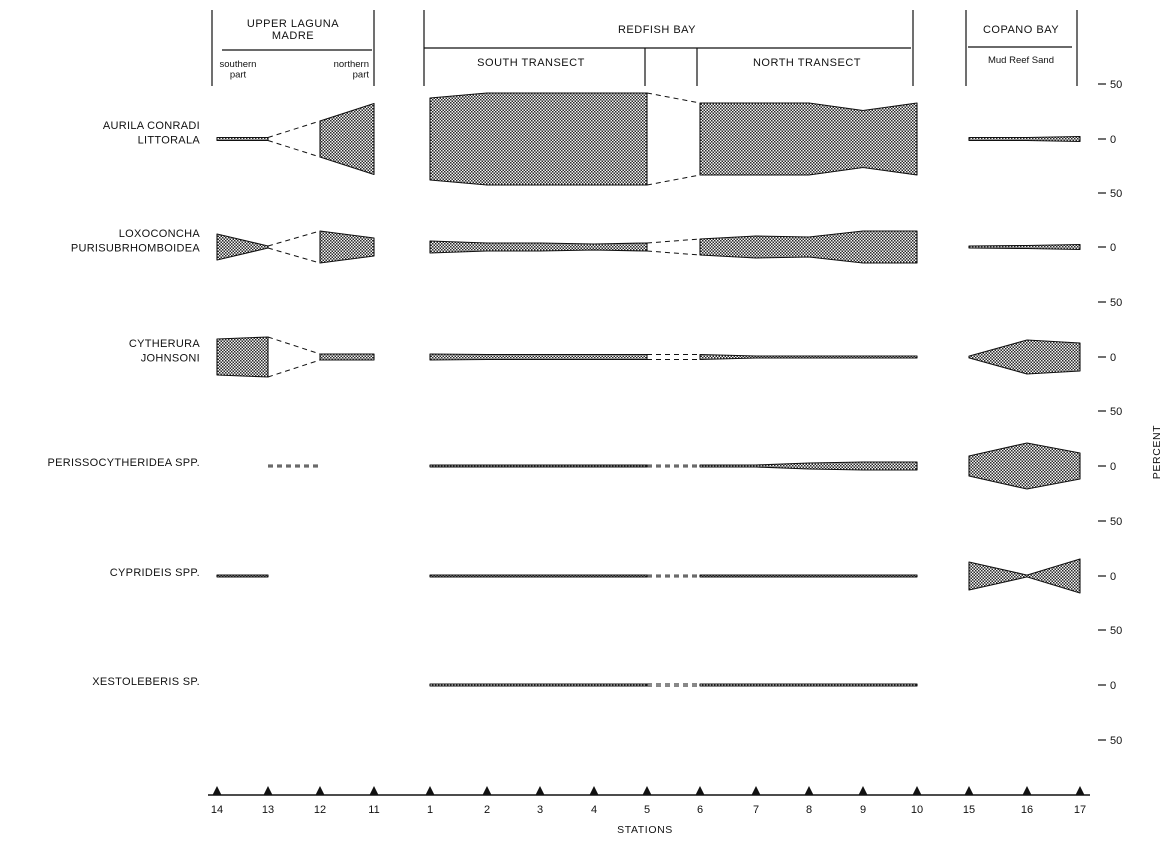 This screenshot has height=841, width=1167. What do you see at coordinates (657, 30) in the screenshot?
I see `header-redfish-bay: REDFISH BAY` at bounding box center [657, 30].